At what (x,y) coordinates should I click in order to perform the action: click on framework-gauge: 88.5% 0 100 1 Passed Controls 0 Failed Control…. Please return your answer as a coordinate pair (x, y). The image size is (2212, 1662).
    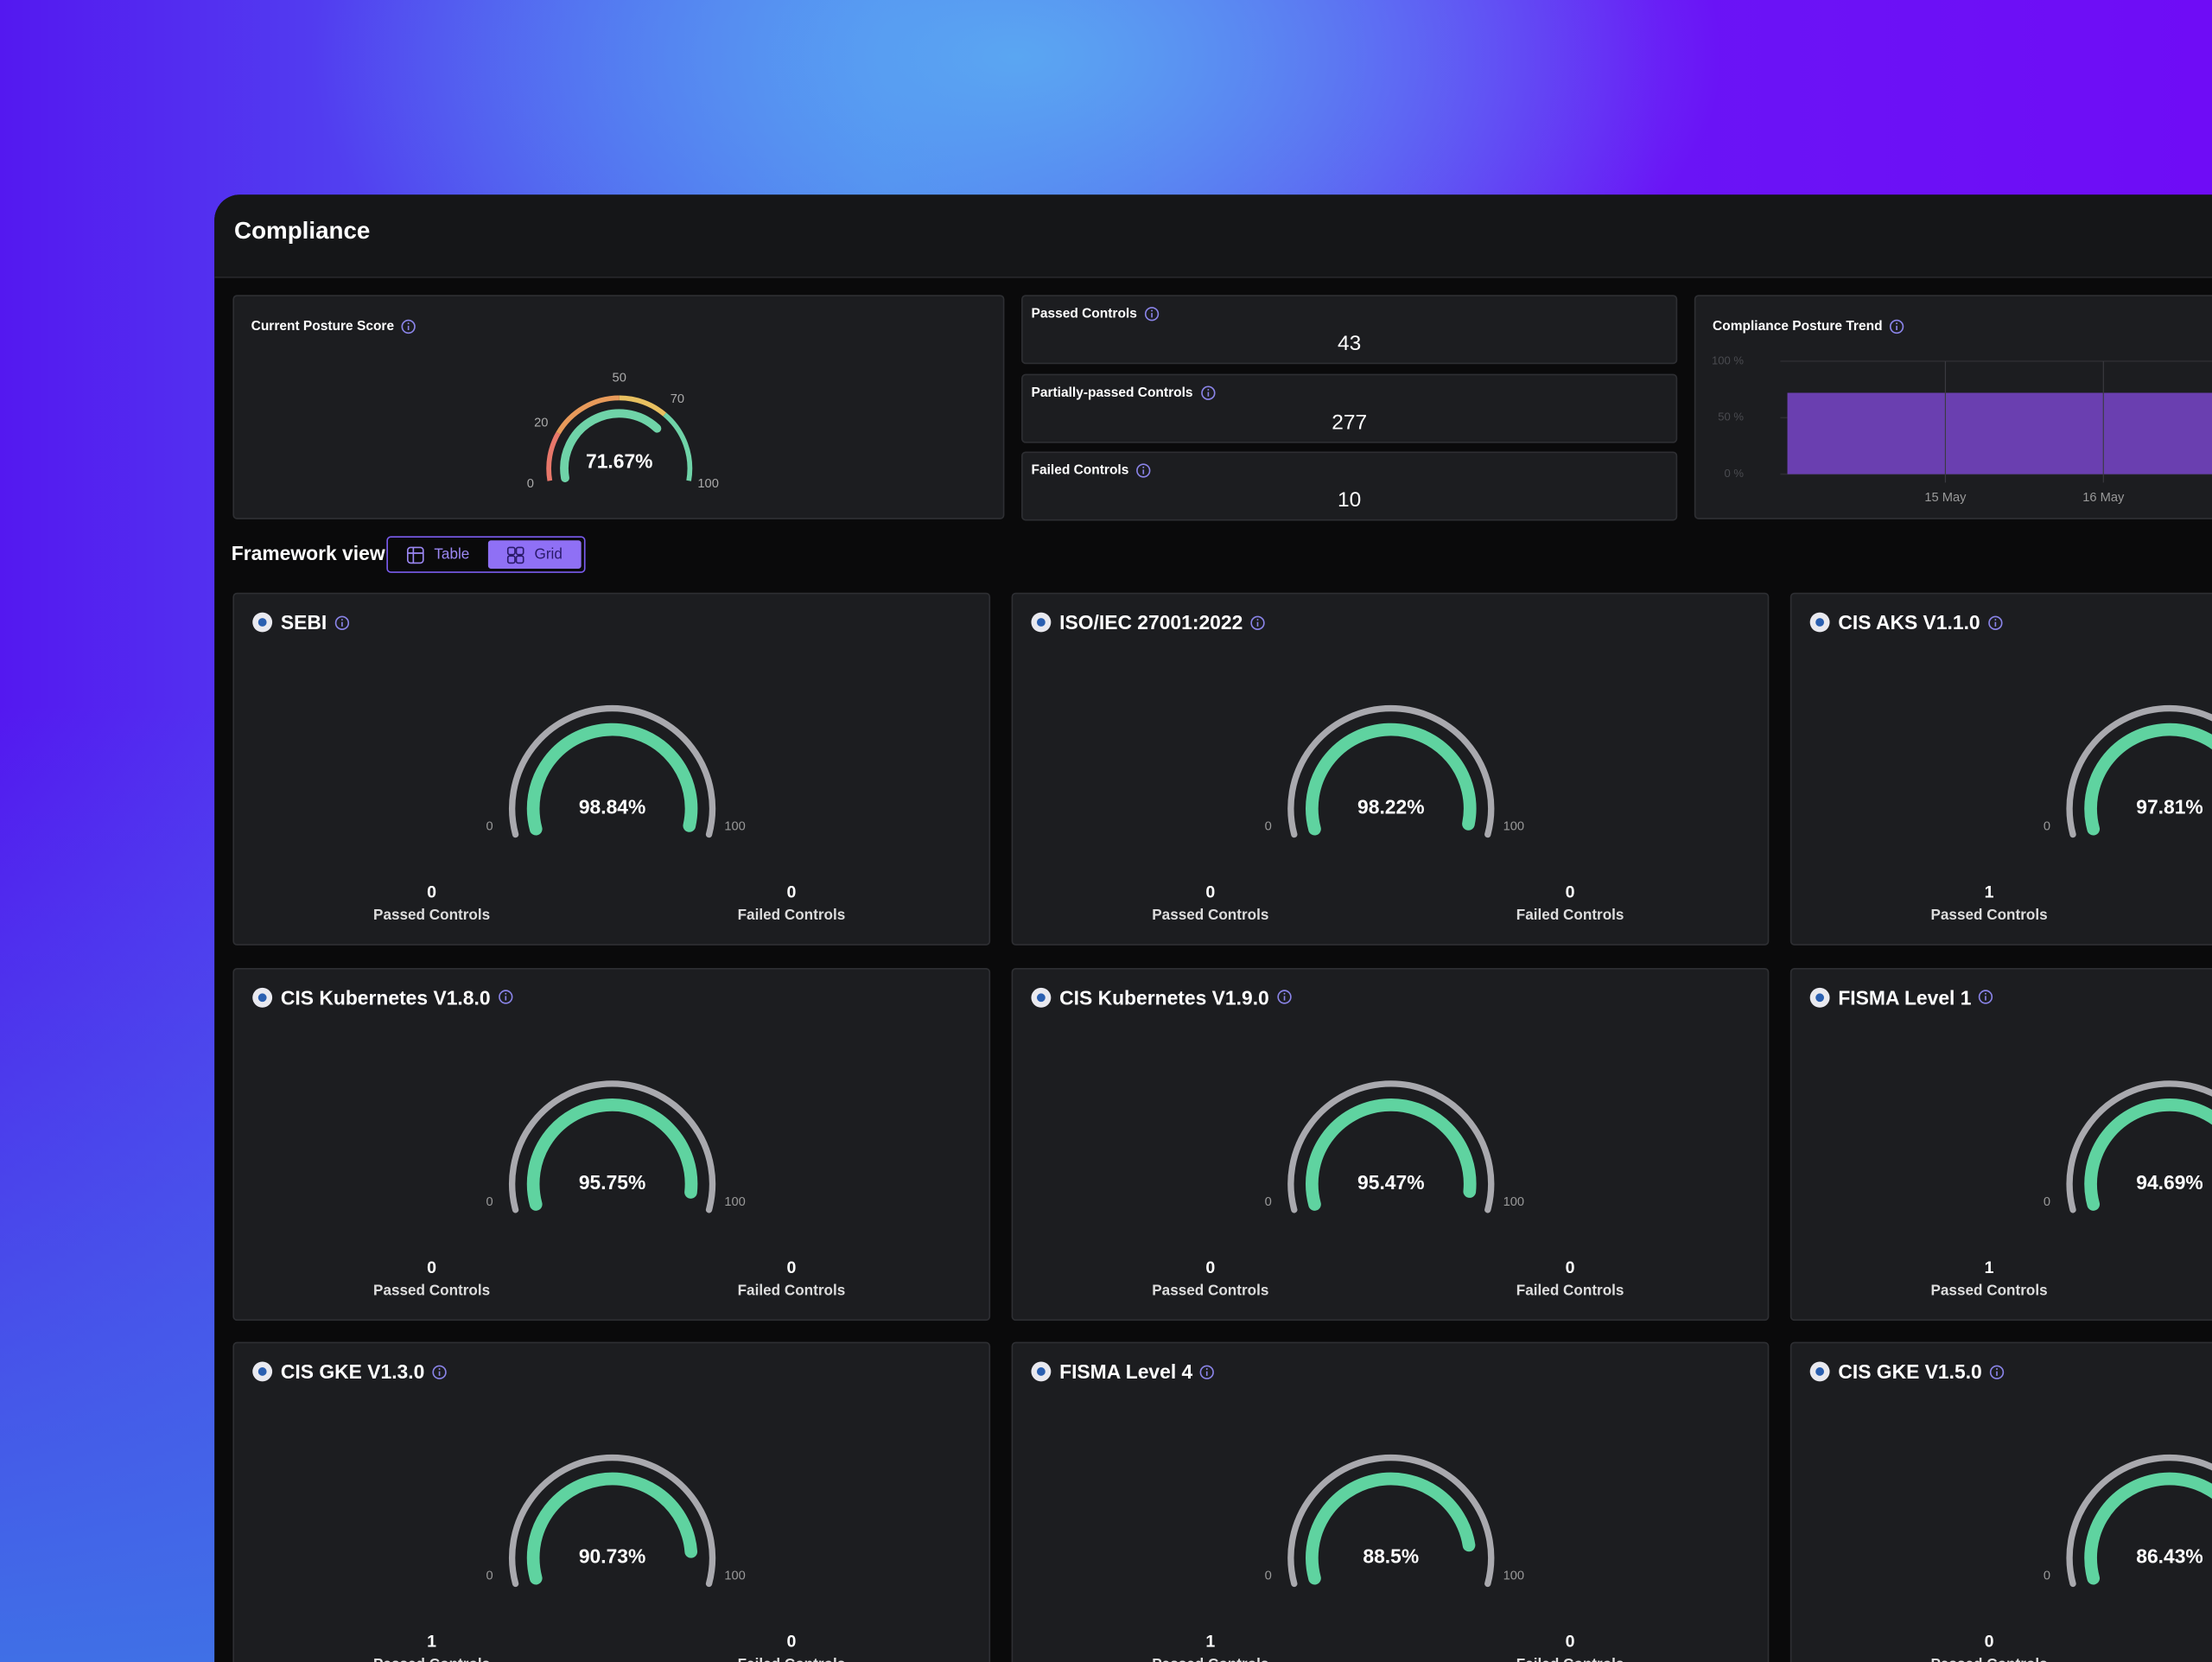
    Looking at the image, I should click on (1388, 1558).